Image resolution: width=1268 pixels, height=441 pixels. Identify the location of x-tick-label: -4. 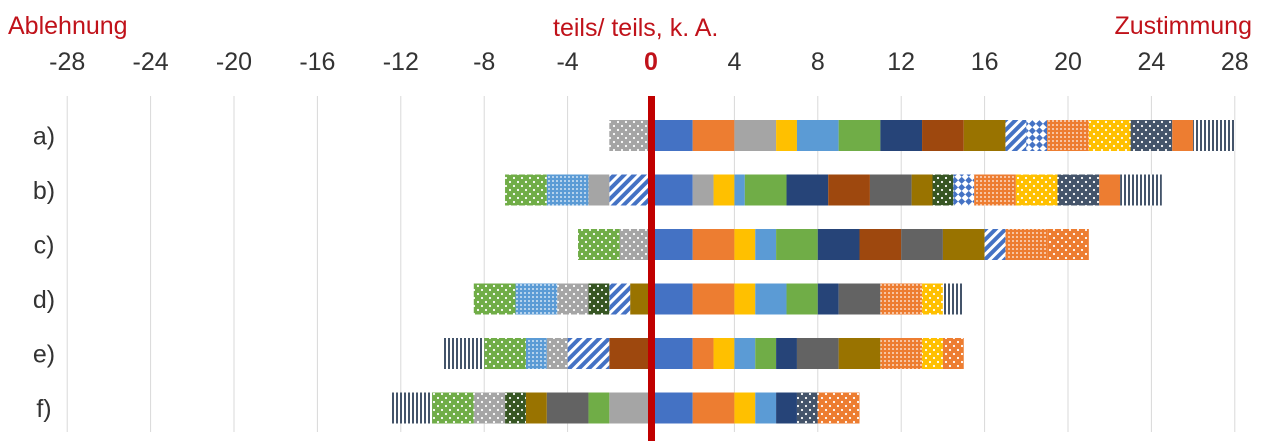
(567, 62).